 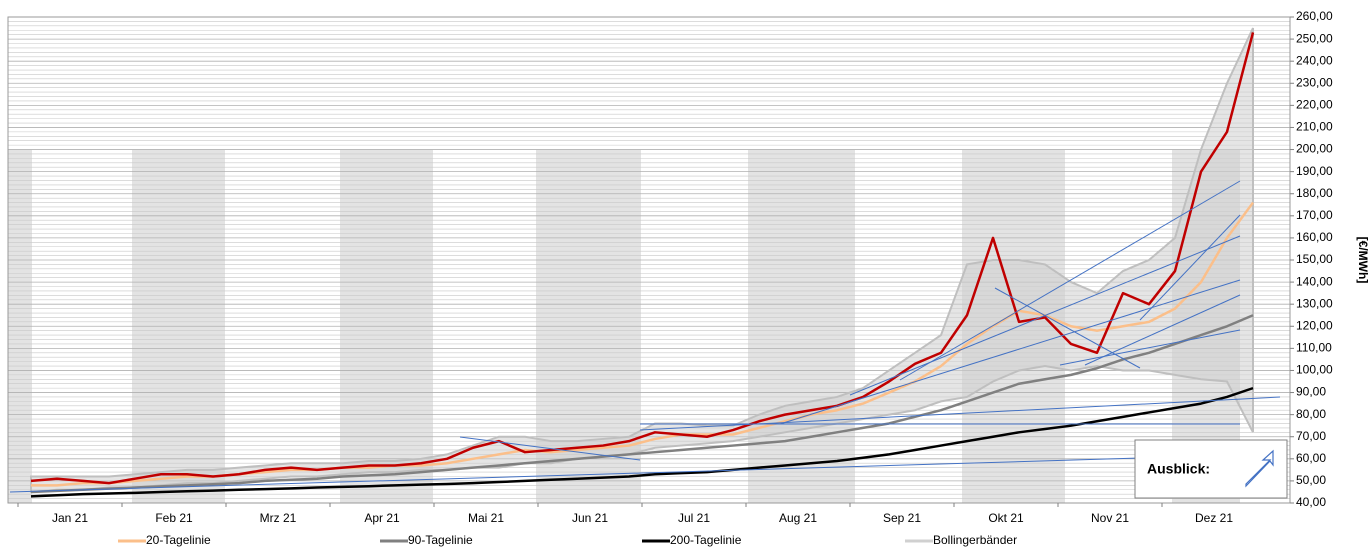 I want to click on y-tick-label: 70,00, so click(x=1311, y=436).